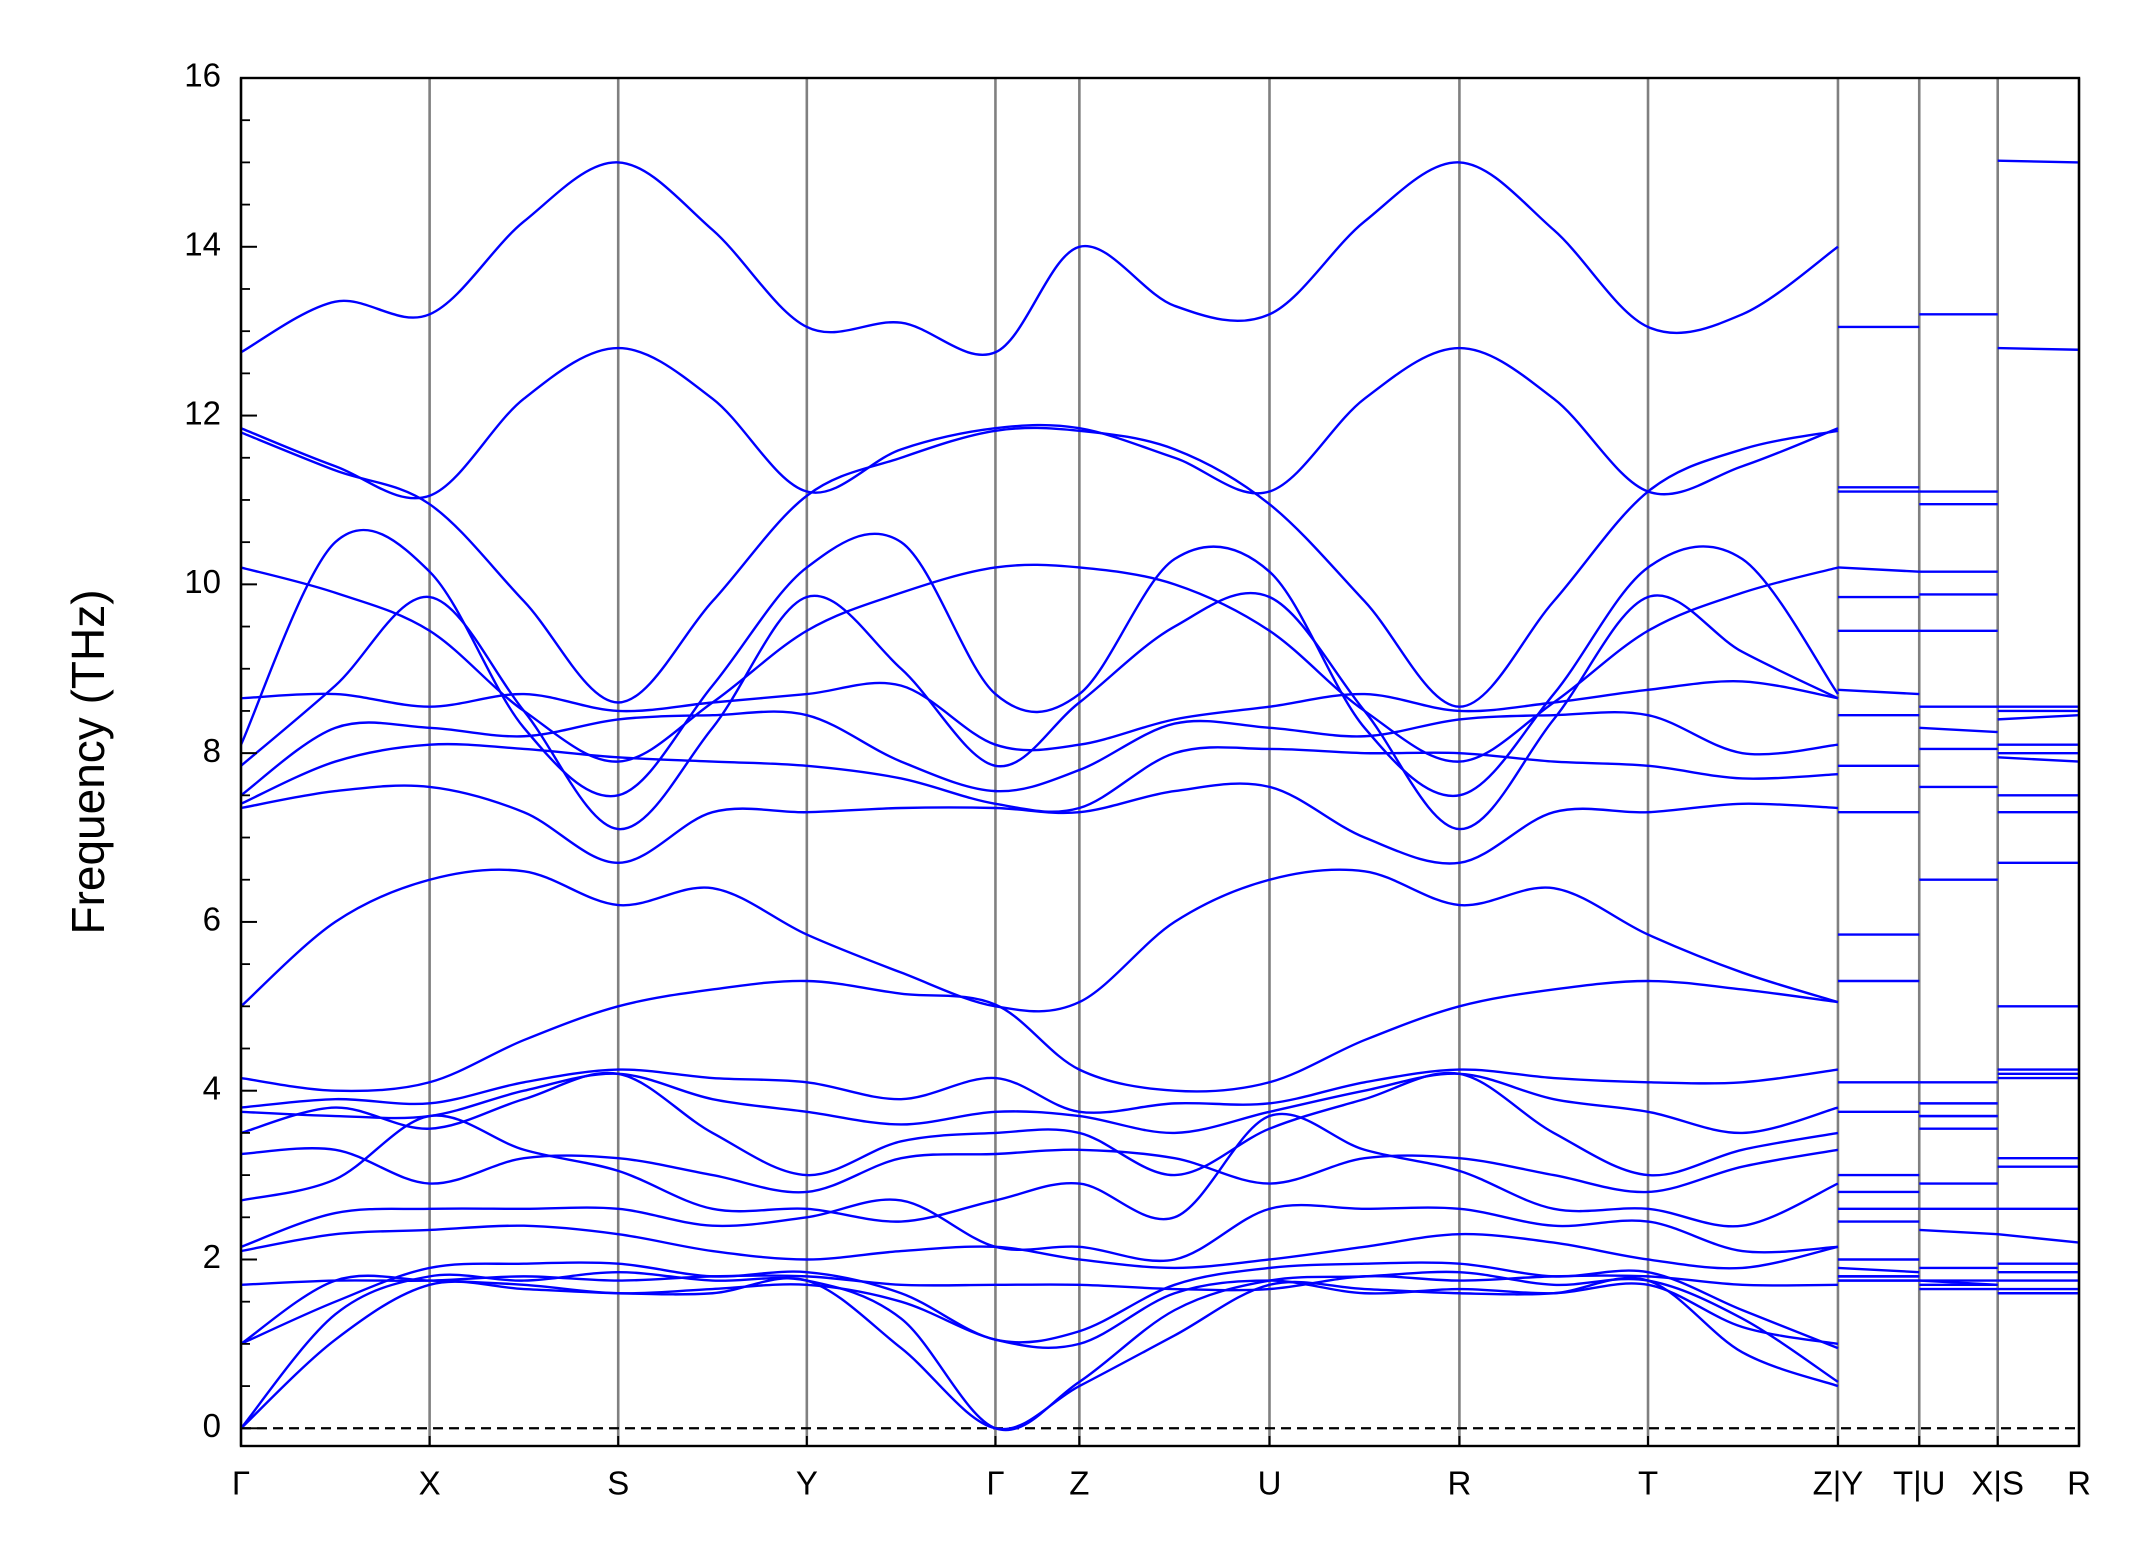 Image resolution: width=2148 pixels, height=1567 pixels. Describe the element at coordinates (212, 1087) in the screenshot. I see `y-tick-label: 4` at that location.